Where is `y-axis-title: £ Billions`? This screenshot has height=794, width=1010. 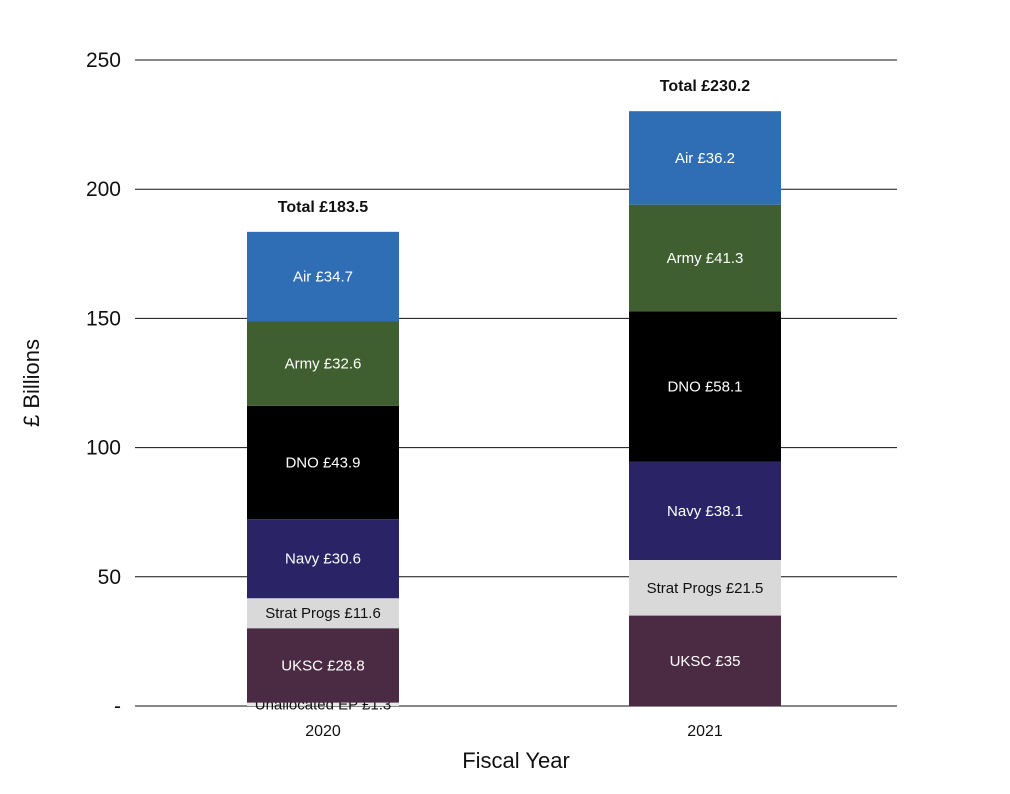 y-axis-title: £ Billions is located at coordinates (31, 383).